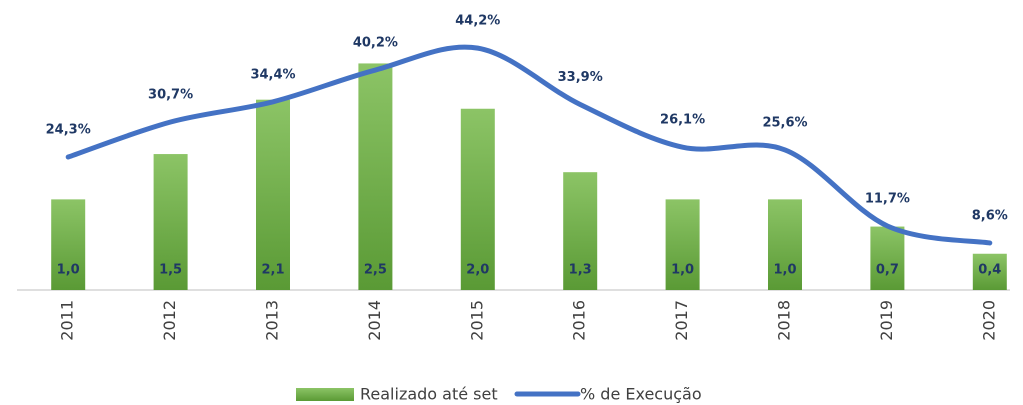 The width and height of the screenshot is (1023, 405). I want to click on line-value-label: 11,7%, so click(887, 198).